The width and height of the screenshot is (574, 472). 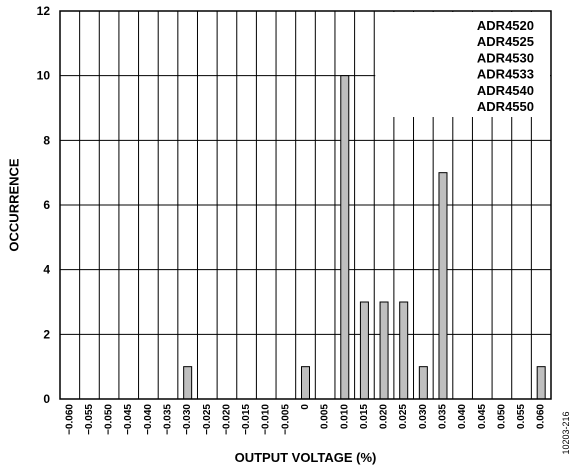 I want to click on x-tick-label: −0.005, so click(x=285, y=419).